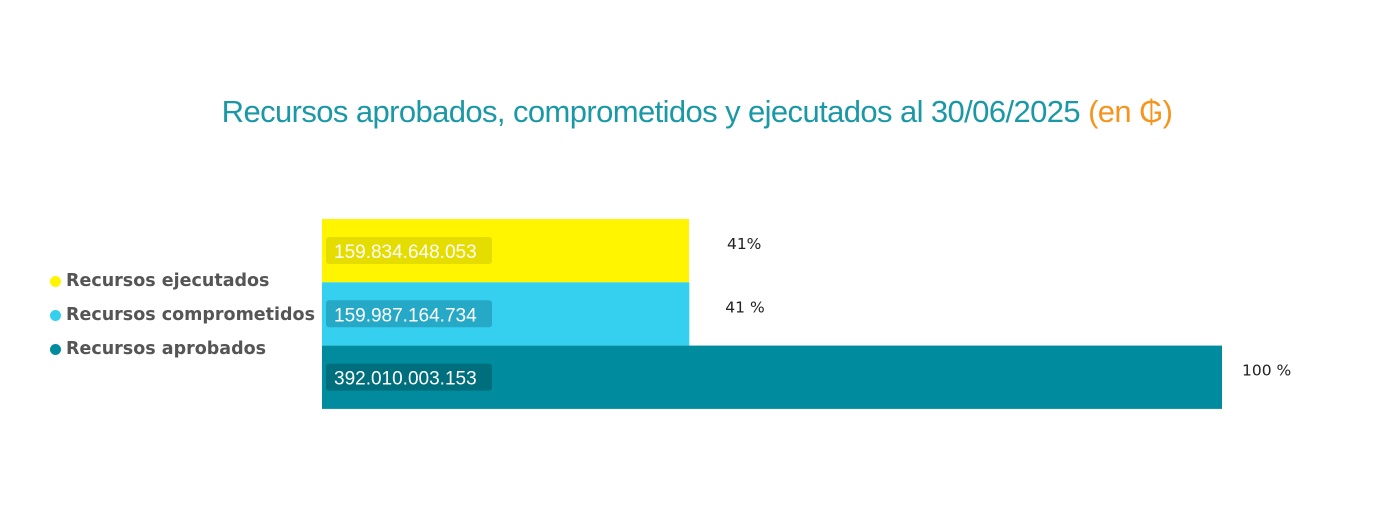 Image resolution: width=1394 pixels, height=519 pixels. I want to click on legend-item-aprobados: Recursos aprobados, so click(185, 349).